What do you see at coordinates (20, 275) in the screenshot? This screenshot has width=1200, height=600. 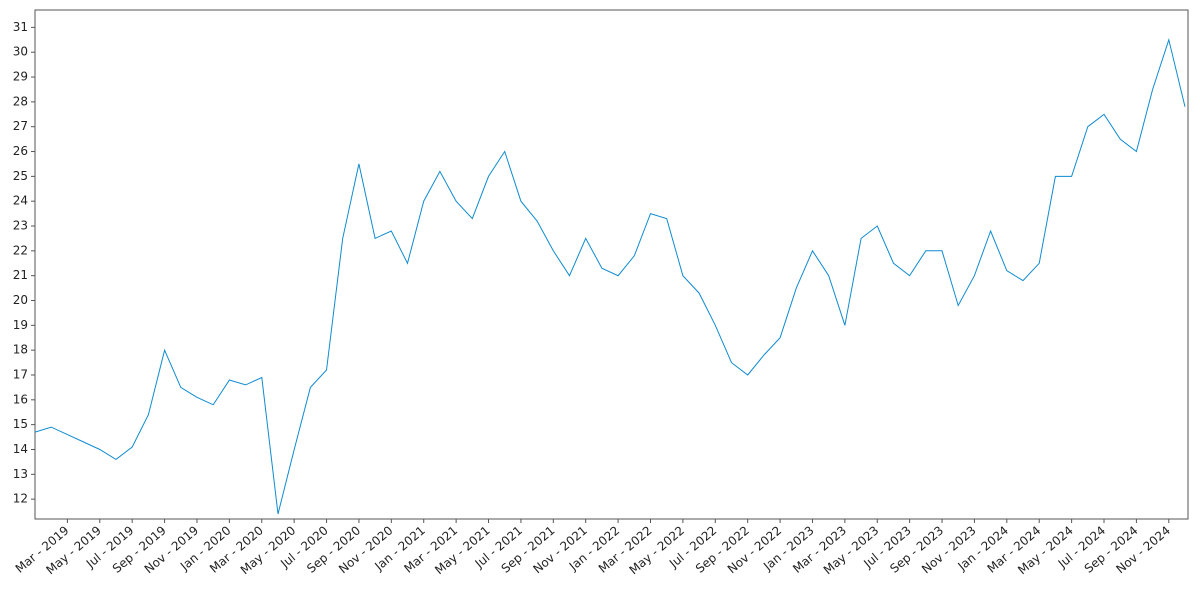 I see `y-tick-label: 21` at bounding box center [20, 275].